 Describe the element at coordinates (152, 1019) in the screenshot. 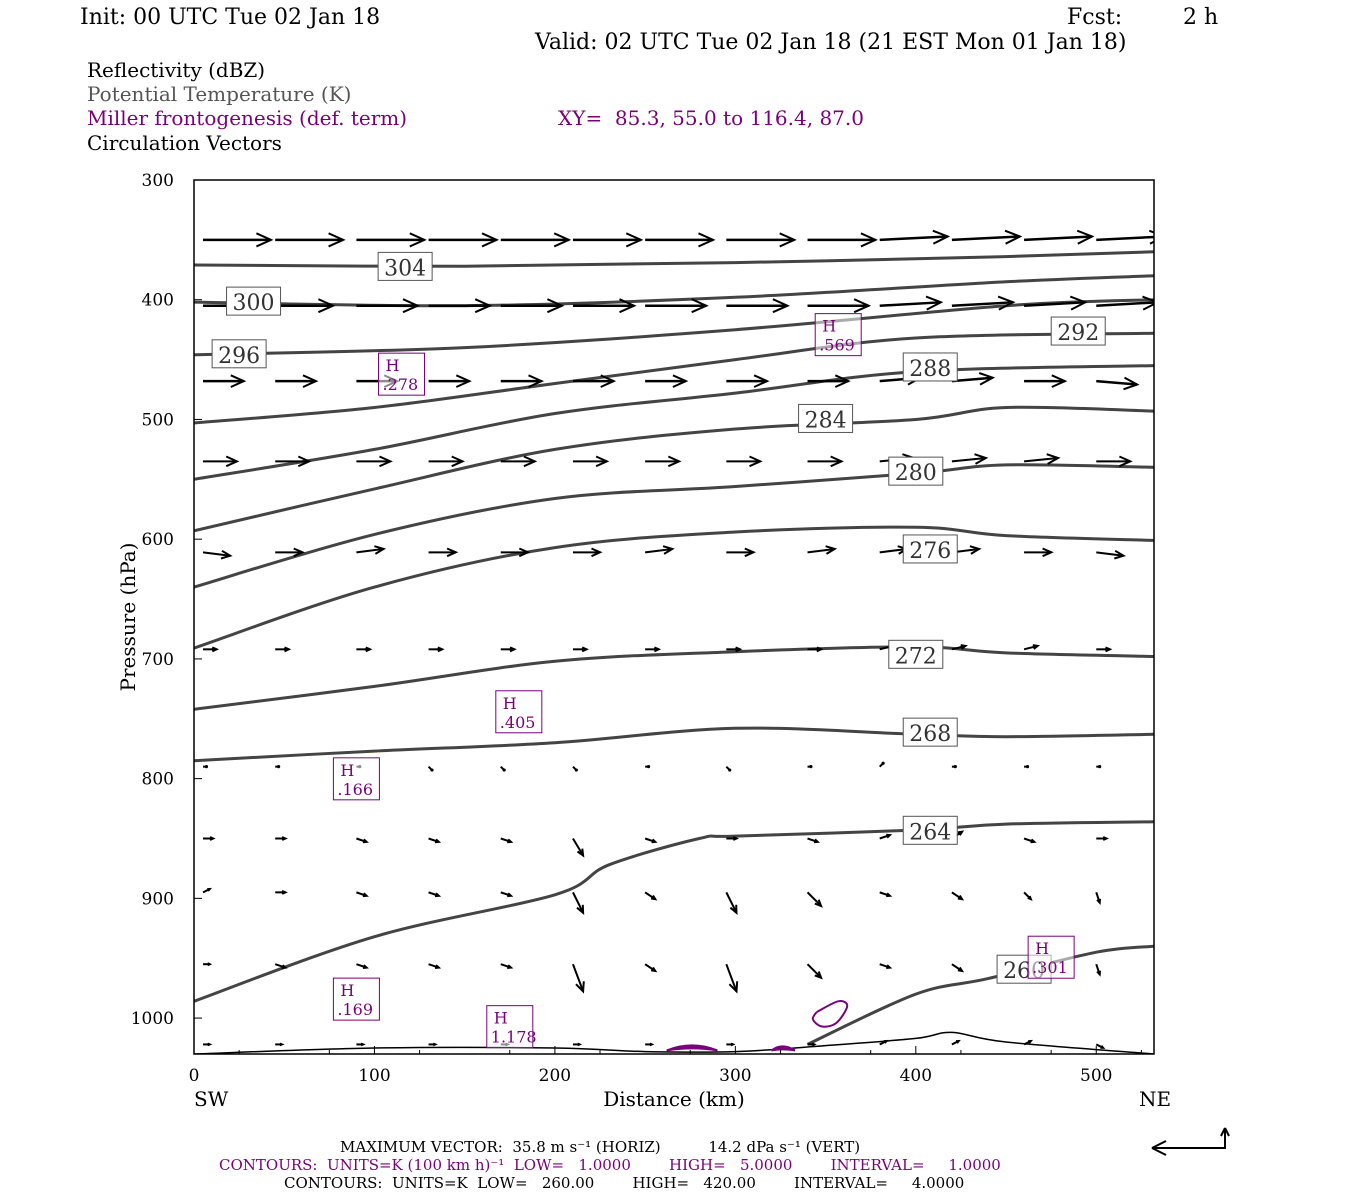

I see `y-tick-label: 1000` at that location.